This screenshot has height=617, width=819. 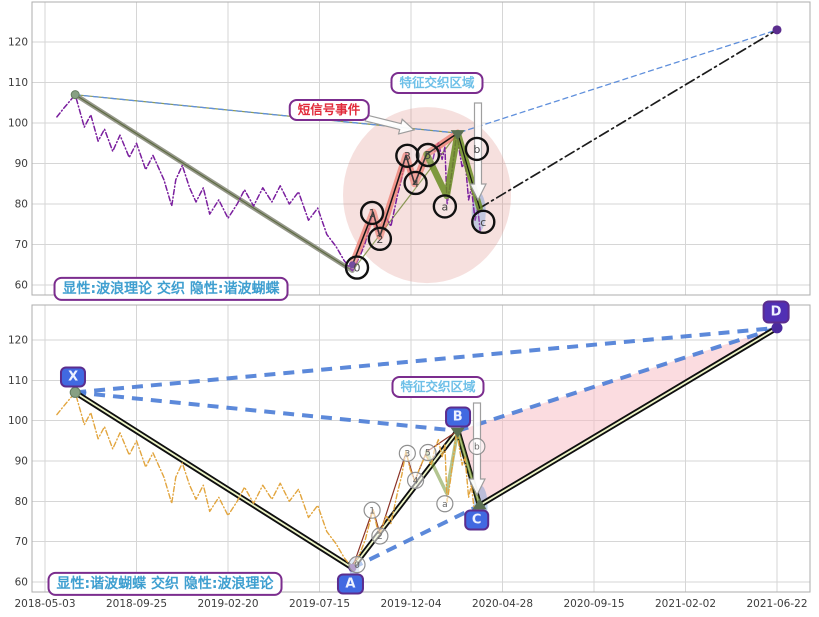 I want to click on x-tick-label: 2019-12-04, so click(x=410, y=604).